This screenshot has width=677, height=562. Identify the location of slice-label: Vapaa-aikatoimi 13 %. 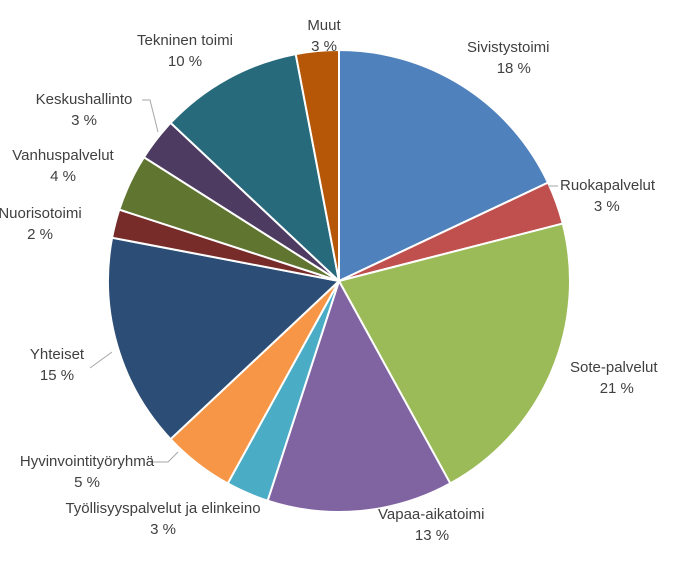
(431, 525).